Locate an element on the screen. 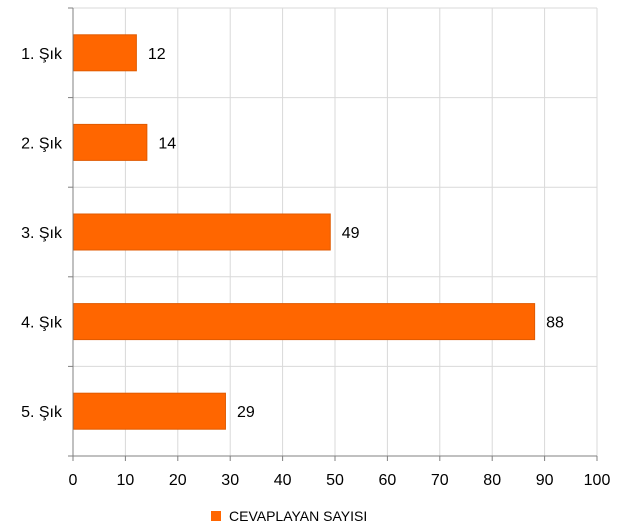  x-tick-label: 20 is located at coordinates (178, 480).